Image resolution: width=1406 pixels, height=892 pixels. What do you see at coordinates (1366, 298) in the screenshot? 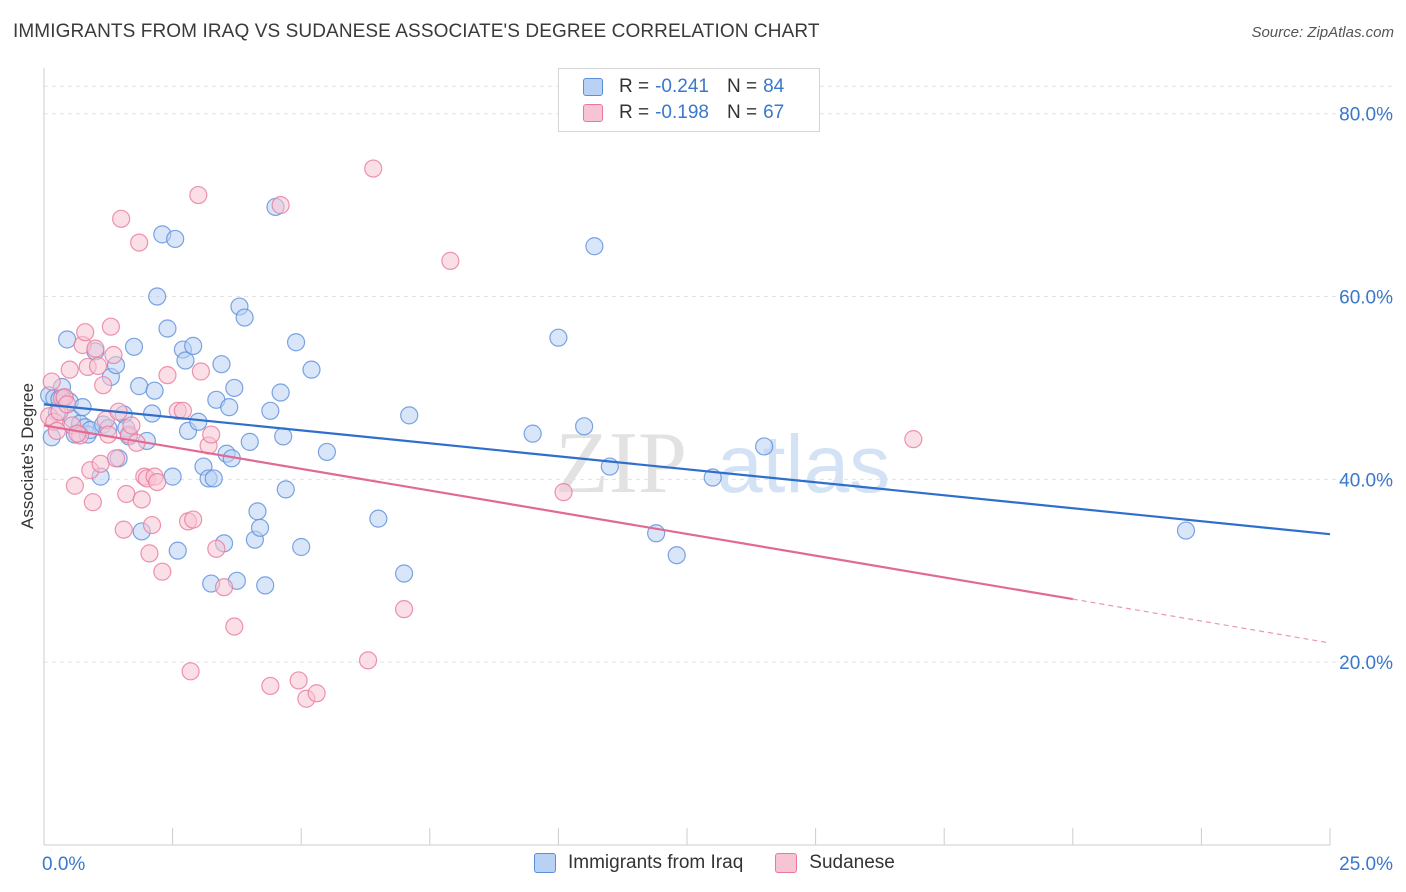
I see `y-tick-label: 60.0%` at bounding box center [1366, 298].